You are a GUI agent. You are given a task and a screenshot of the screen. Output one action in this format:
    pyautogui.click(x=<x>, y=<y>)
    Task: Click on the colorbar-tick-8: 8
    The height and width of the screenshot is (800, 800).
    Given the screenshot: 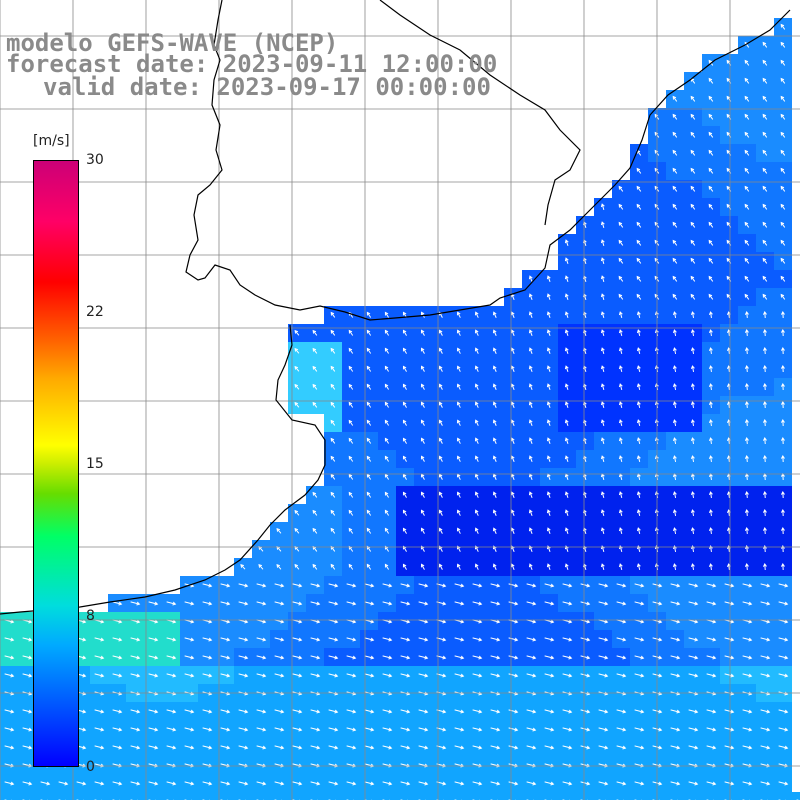 What is the action you would take?
    pyautogui.click(x=90, y=616)
    